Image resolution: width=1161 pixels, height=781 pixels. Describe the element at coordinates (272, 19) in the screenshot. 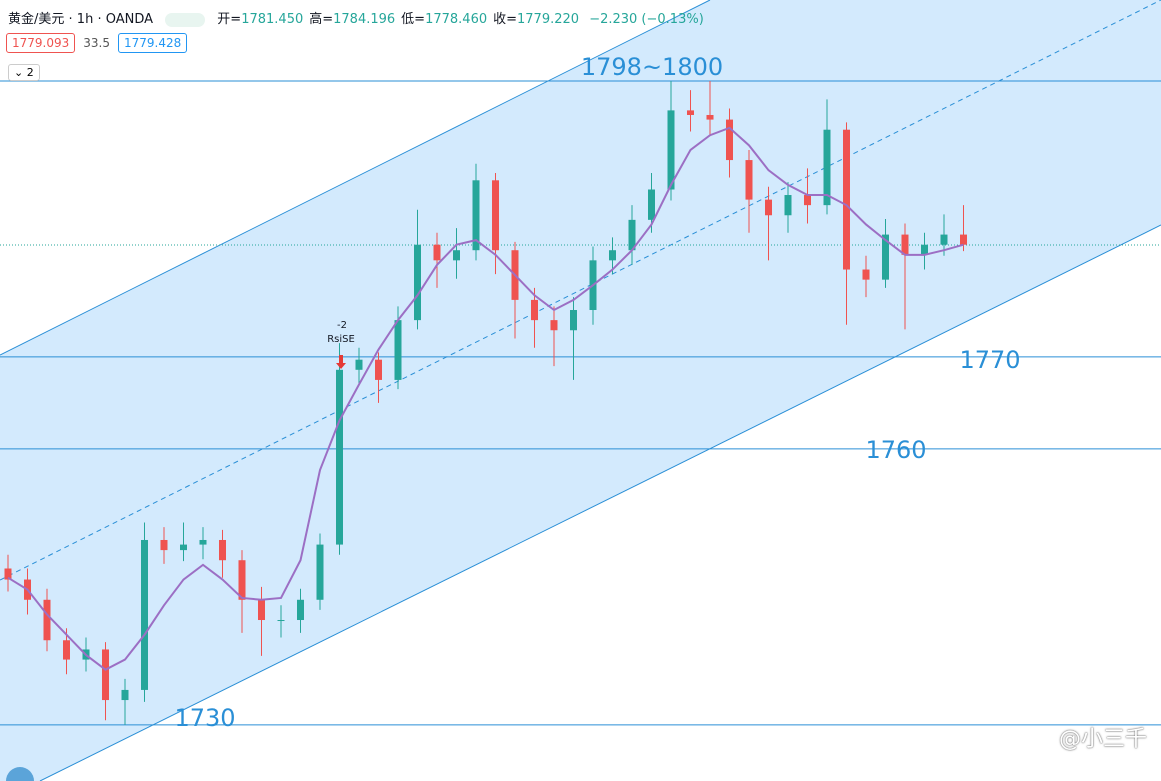

I see `ohlc-value: 1781.450` at that location.